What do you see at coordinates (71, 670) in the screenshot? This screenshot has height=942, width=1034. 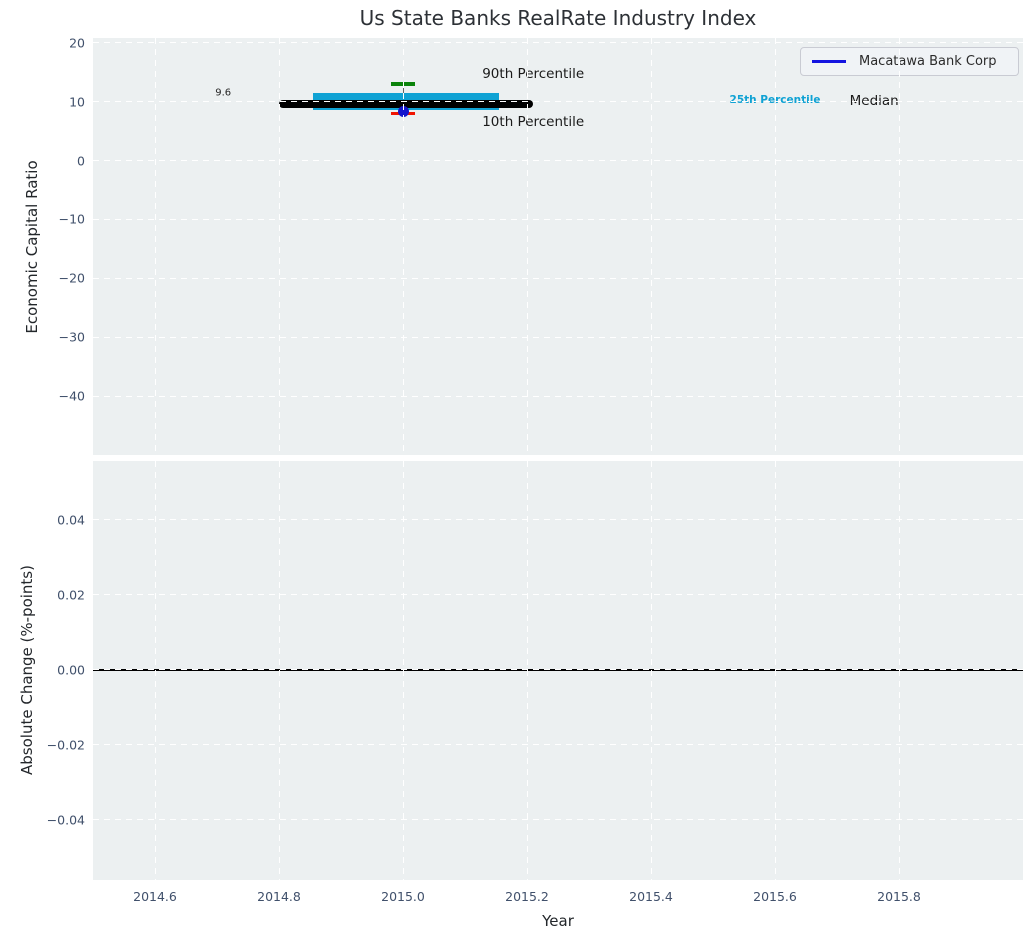 I see `y-tick-label: 0.00` at bounding box center [71, 670].